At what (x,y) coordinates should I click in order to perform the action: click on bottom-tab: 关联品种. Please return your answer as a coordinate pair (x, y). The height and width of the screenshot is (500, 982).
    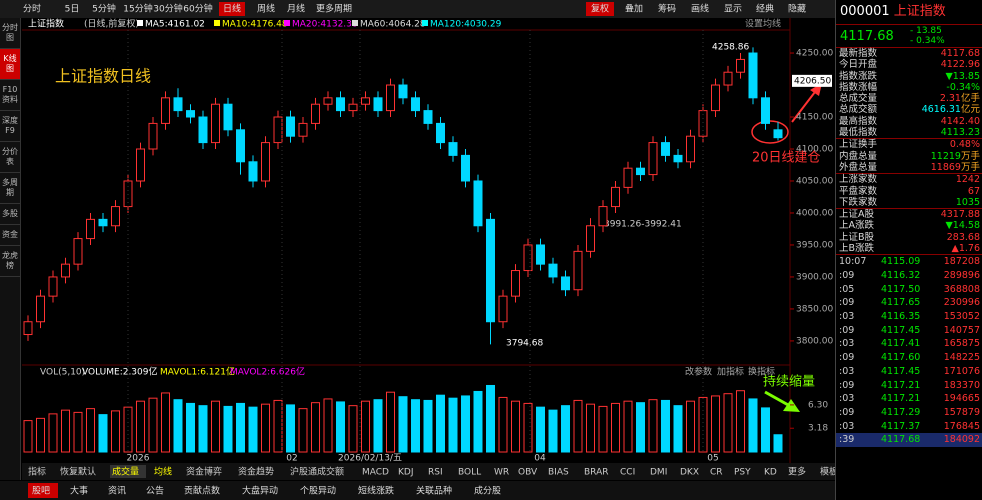
    Looking at the image, I should click on (434, 491).